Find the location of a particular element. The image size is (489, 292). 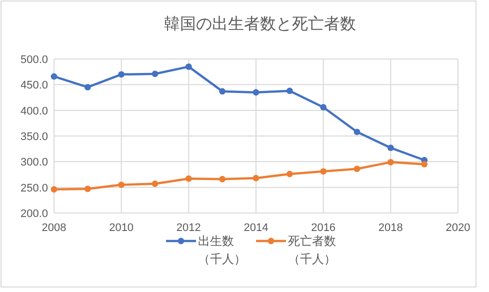

x-tick-label: 2010 is located at coordinates (121, 228).